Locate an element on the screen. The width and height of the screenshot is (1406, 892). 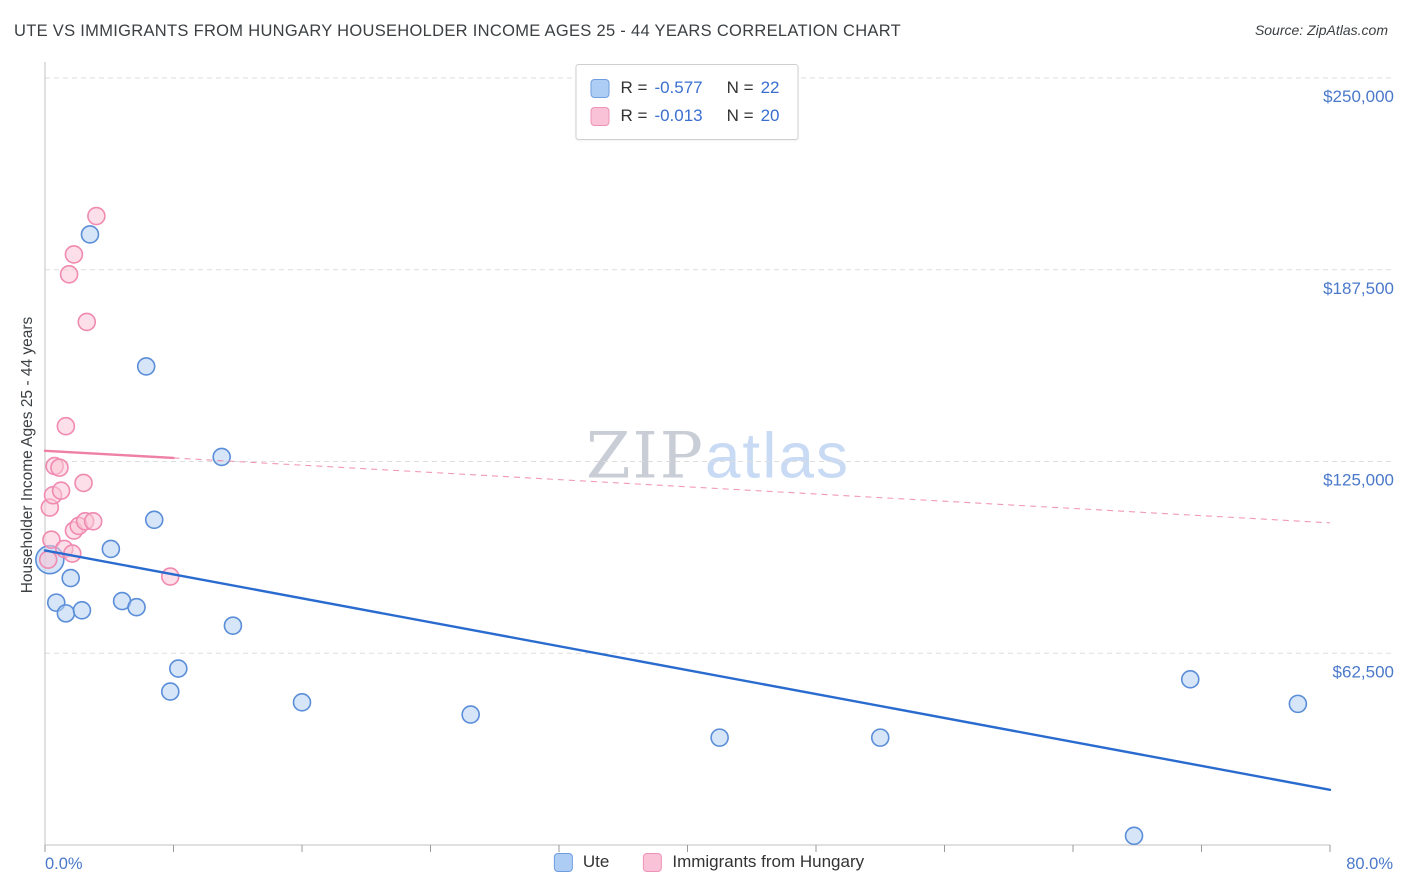
ute-swatch is located at coordinates (563, 862).